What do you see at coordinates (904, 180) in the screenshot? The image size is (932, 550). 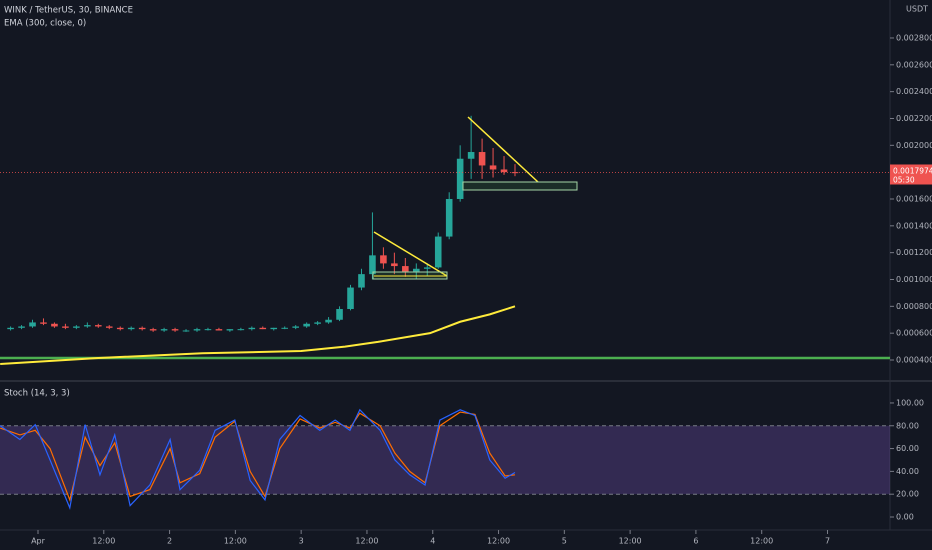 I see `countdown: 05:30` at bounding box center [904, 180].